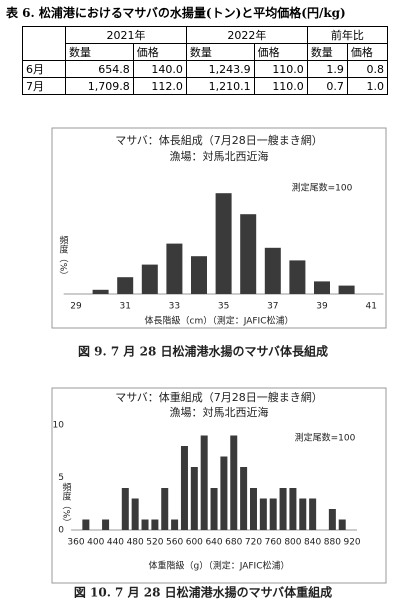 This screenshot has height=611, width=406. I want to click on x-tick-label: 520, so click(154, 543).